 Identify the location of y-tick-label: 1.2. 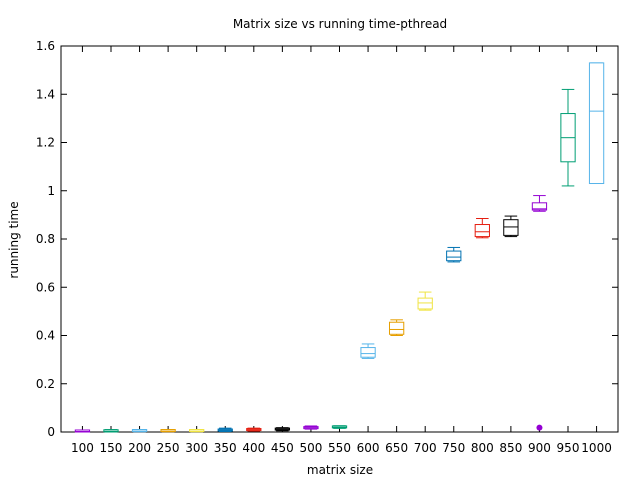
(45, 143).